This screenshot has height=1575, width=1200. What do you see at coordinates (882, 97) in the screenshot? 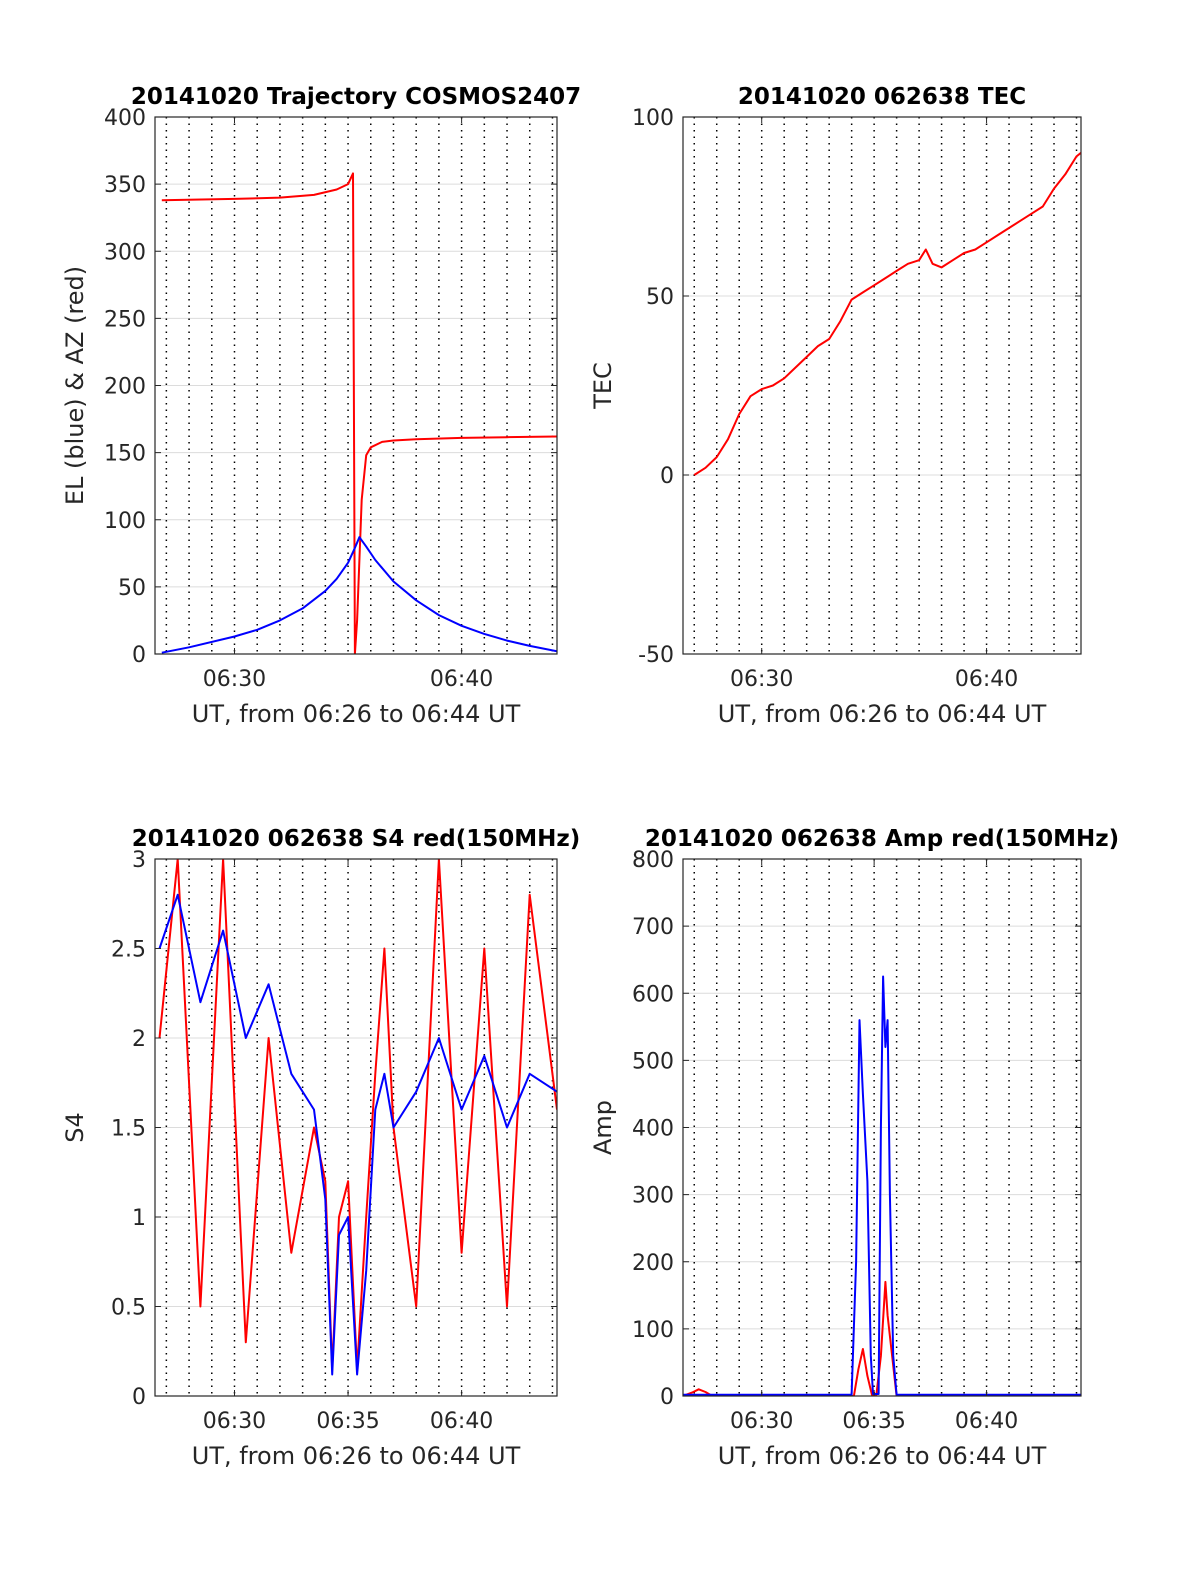
I see `chart-title: 20141020 062638 TEC` at bounding box center [882, 97].